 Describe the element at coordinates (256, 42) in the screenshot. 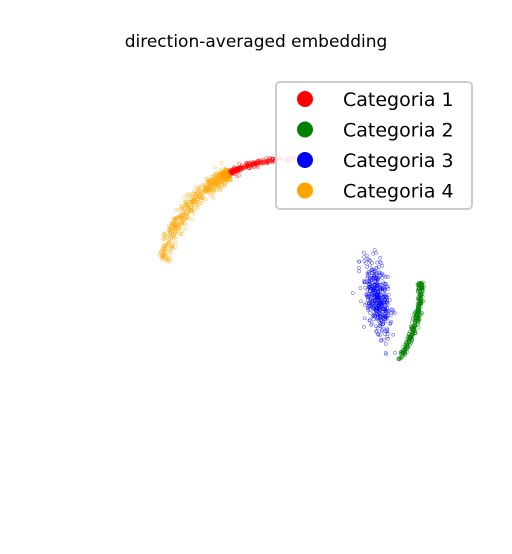

I see `chart-title: direction-averaged embedding` at that location.